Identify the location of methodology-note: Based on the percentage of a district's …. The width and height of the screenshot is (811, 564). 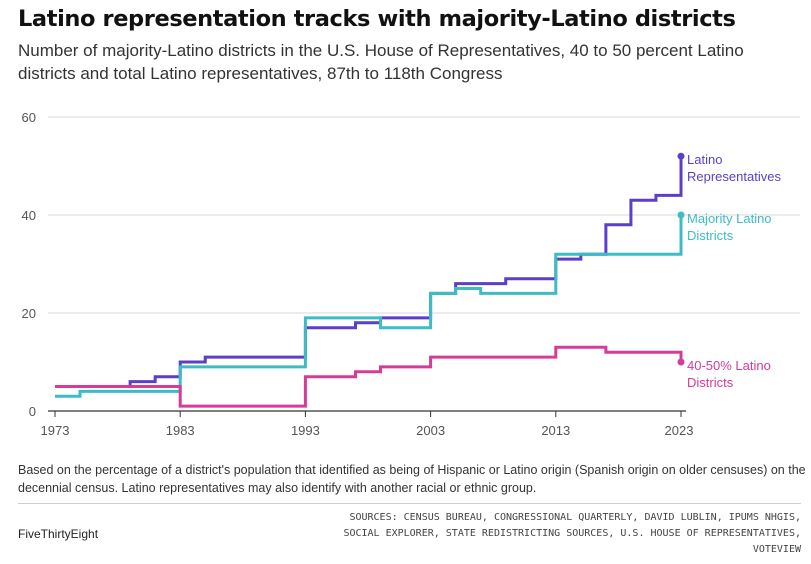
(412, 479).